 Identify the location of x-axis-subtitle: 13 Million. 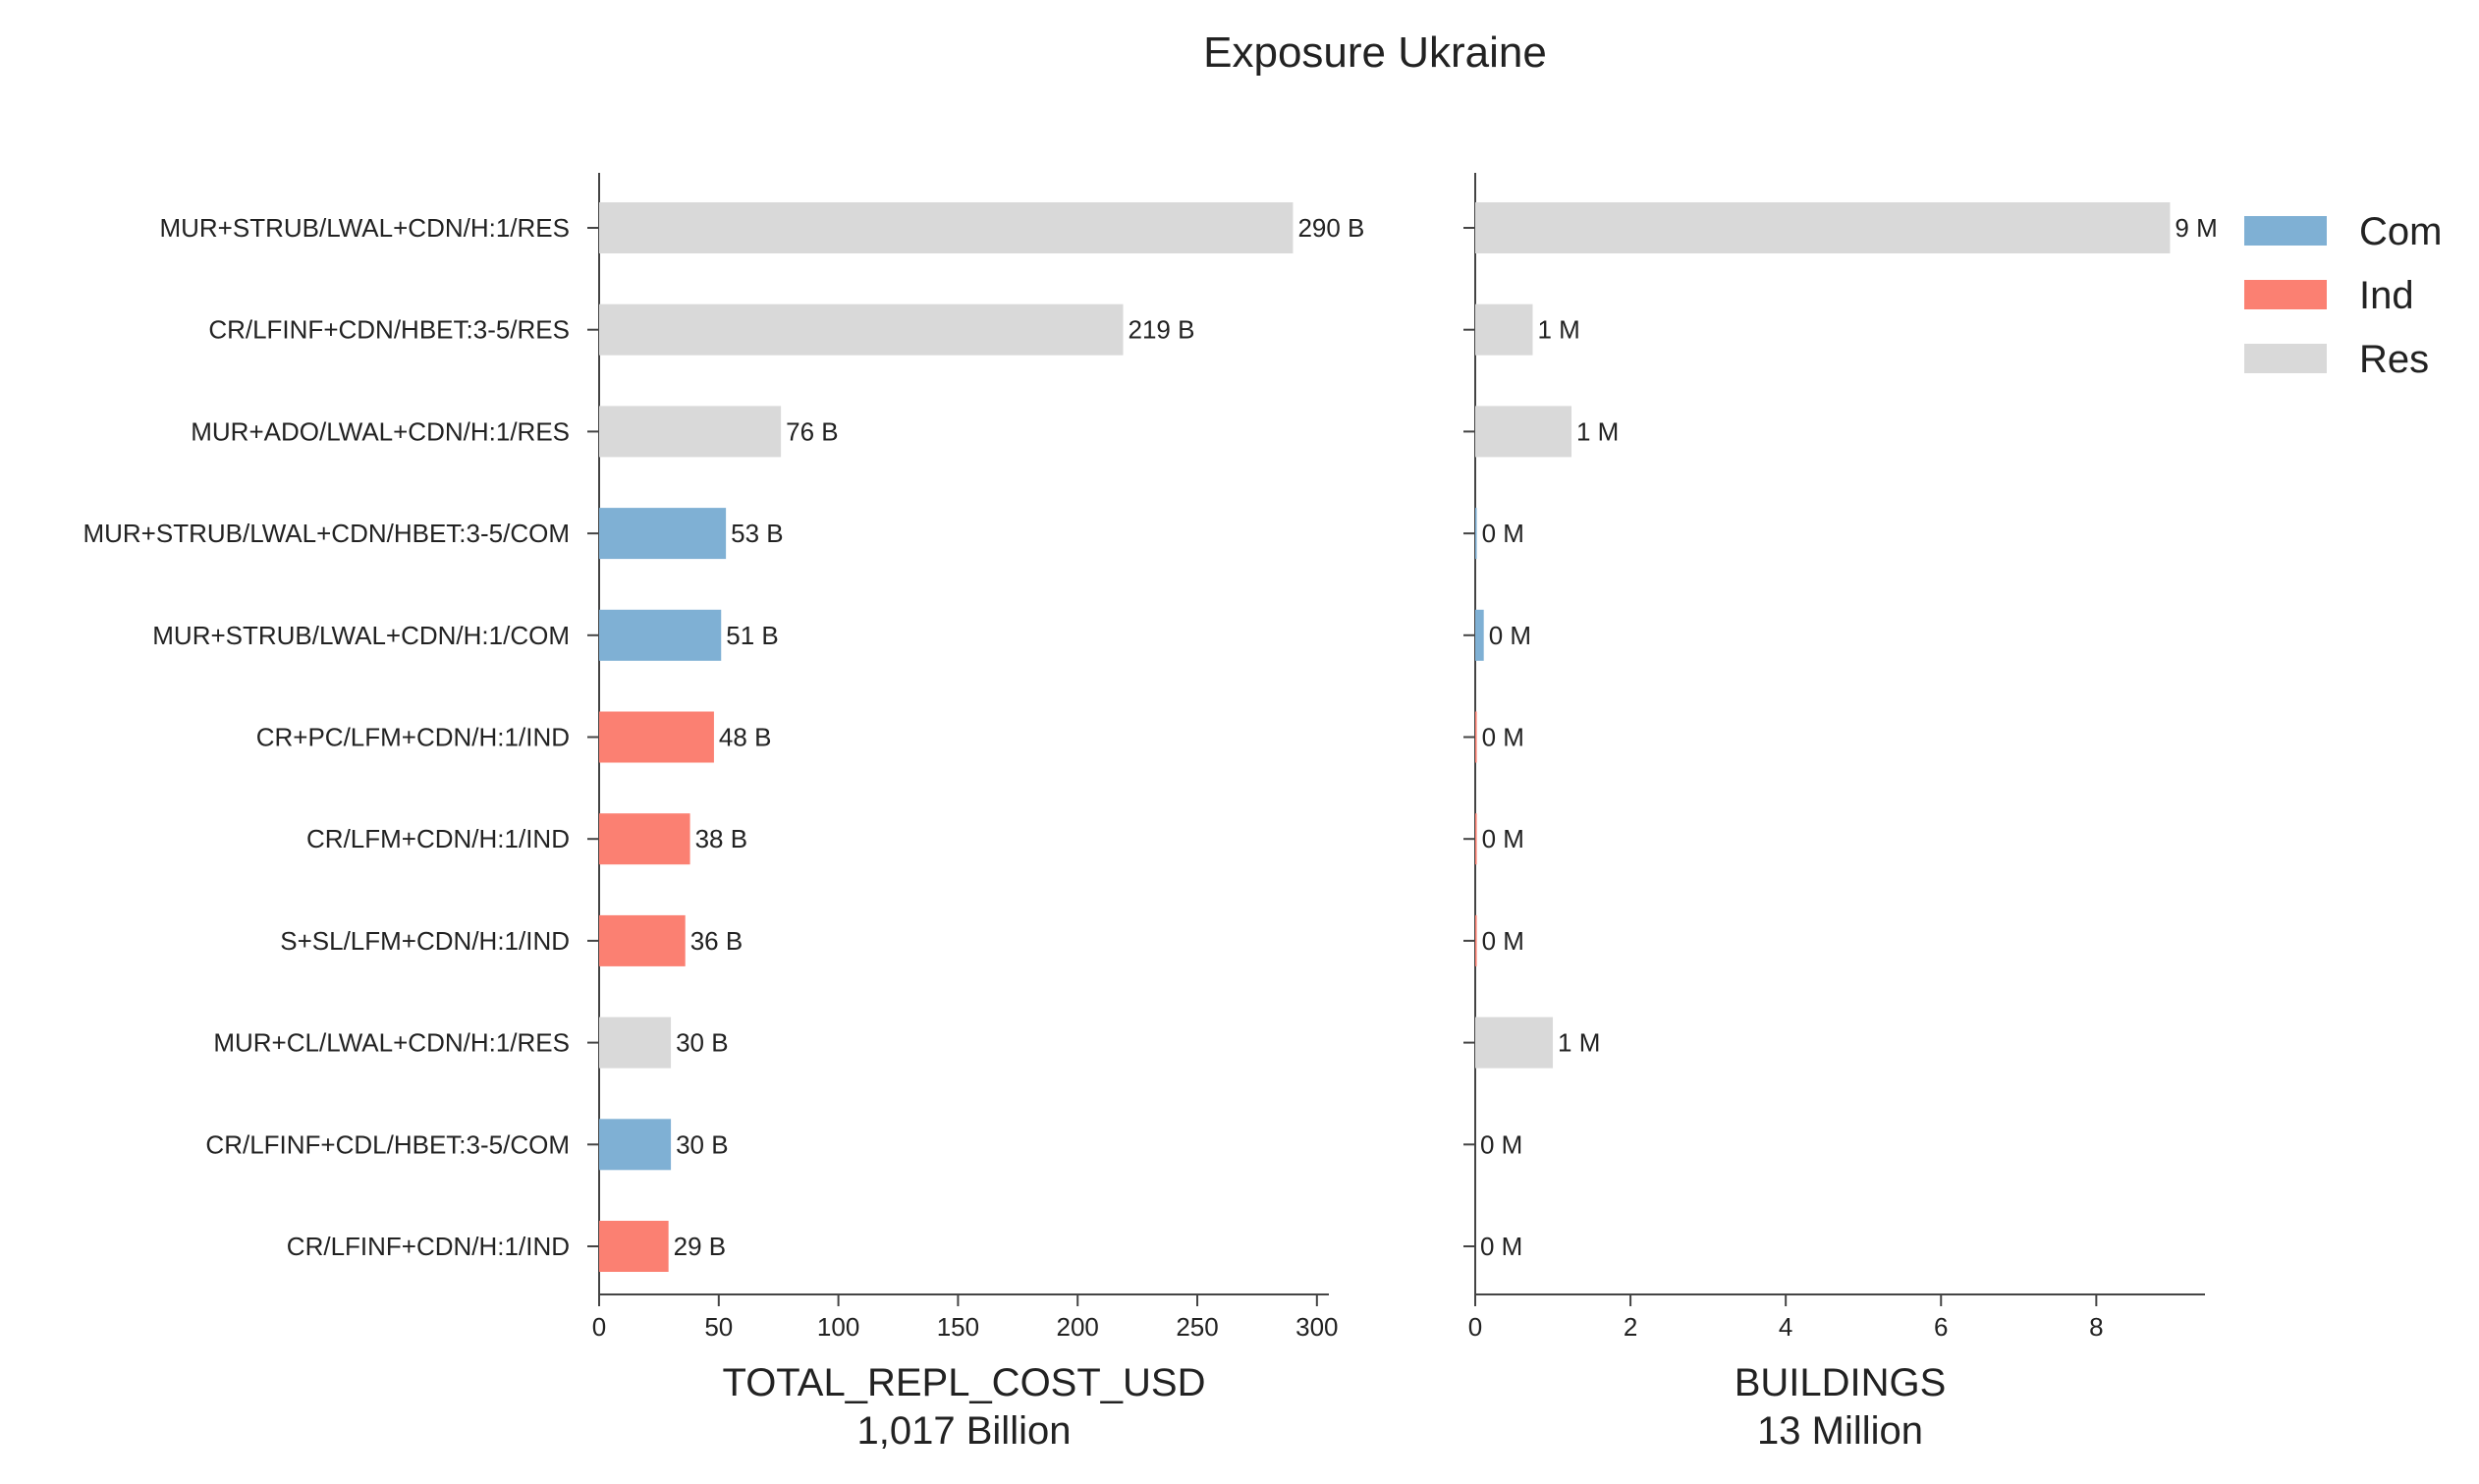
(1840, 1431).